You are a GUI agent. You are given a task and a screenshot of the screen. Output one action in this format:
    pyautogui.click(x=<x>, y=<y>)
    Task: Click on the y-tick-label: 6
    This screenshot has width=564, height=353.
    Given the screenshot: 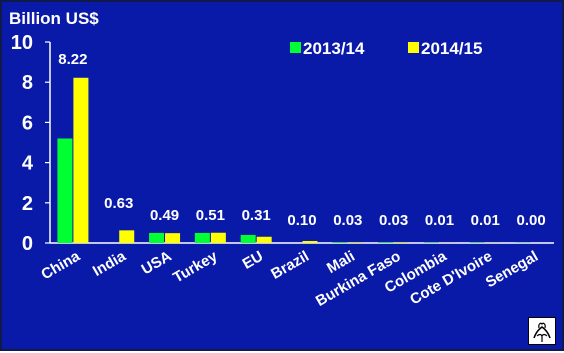 What is the action you would take?
    pyautogui.click(x=27, y=123)
    